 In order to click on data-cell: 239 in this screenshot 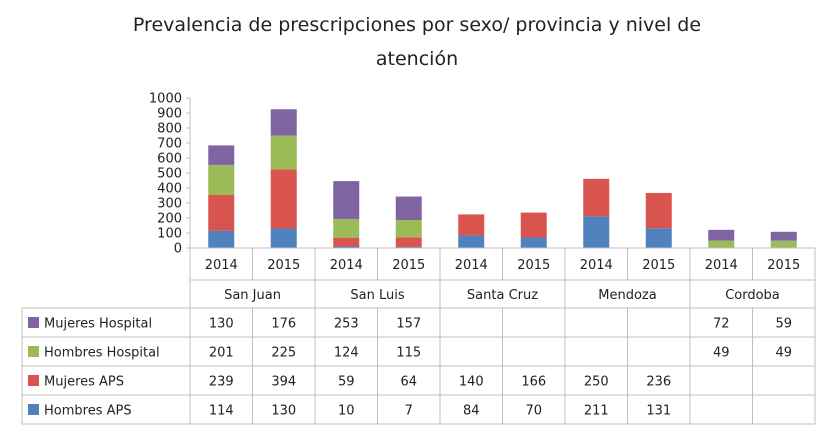, I will do `click(221, 382)`.